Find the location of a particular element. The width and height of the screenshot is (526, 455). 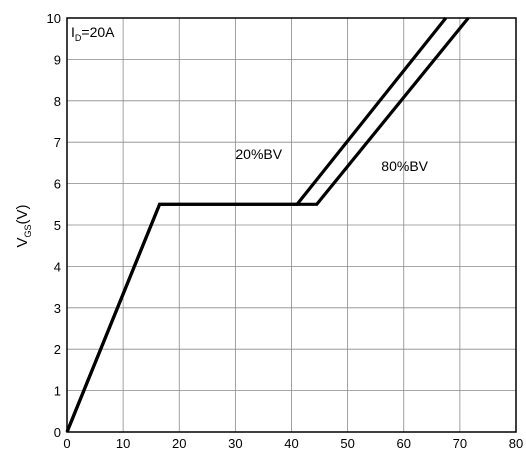

y-tick-label: 0 is located at coordinates (57, 432).